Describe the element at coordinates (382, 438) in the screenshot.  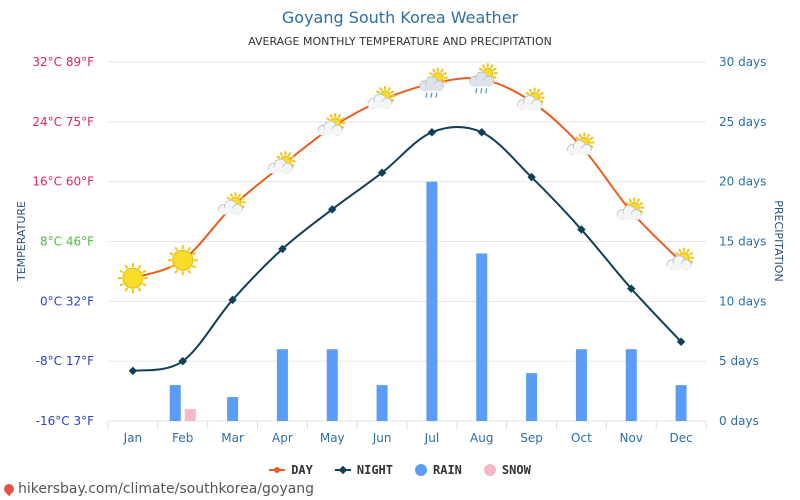
I see `x-tick-label: Jun` at that location.